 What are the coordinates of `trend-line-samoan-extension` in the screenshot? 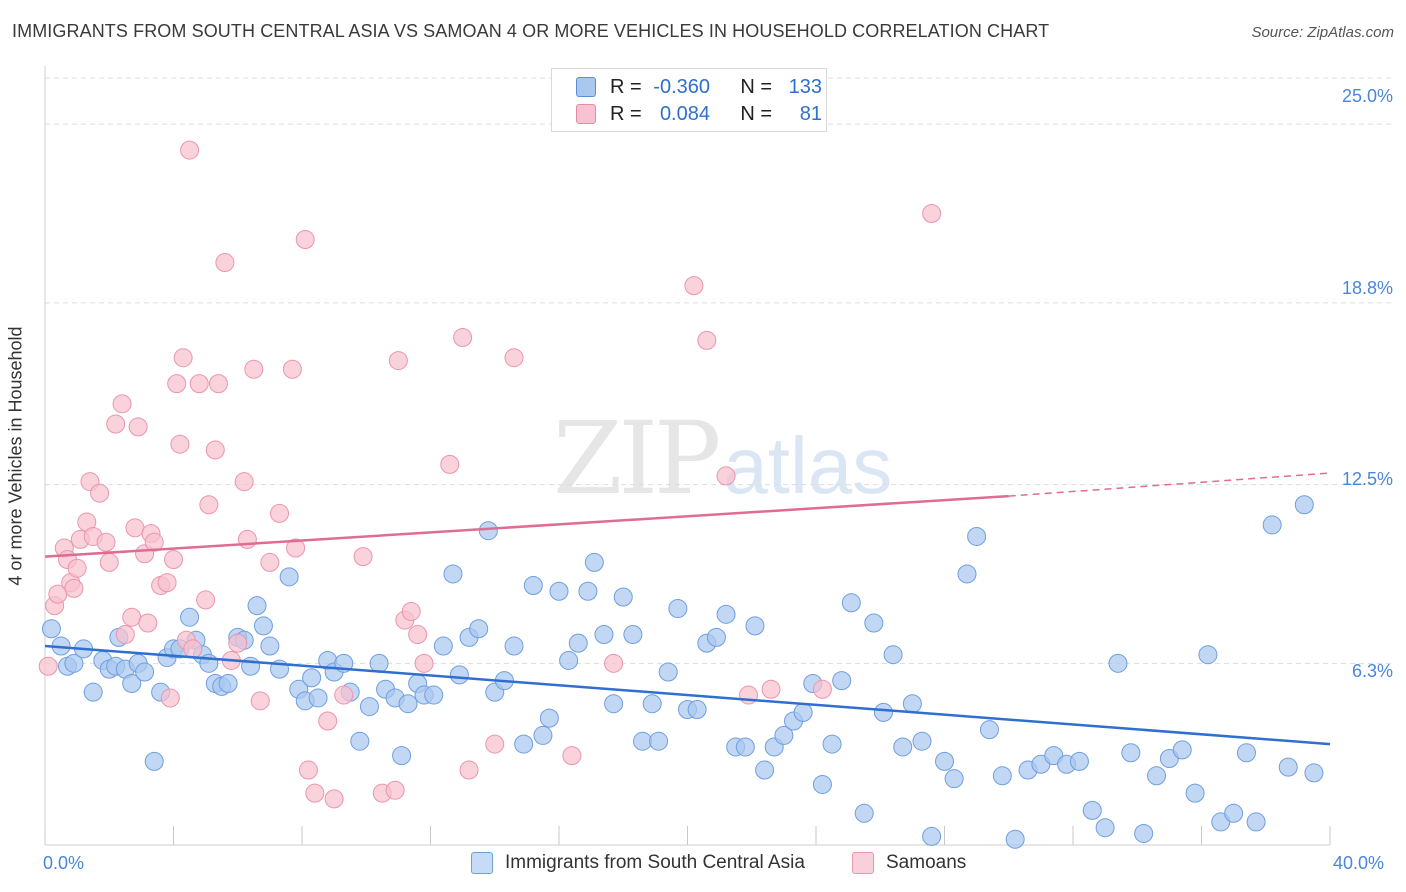 It's located at (1169, 484).